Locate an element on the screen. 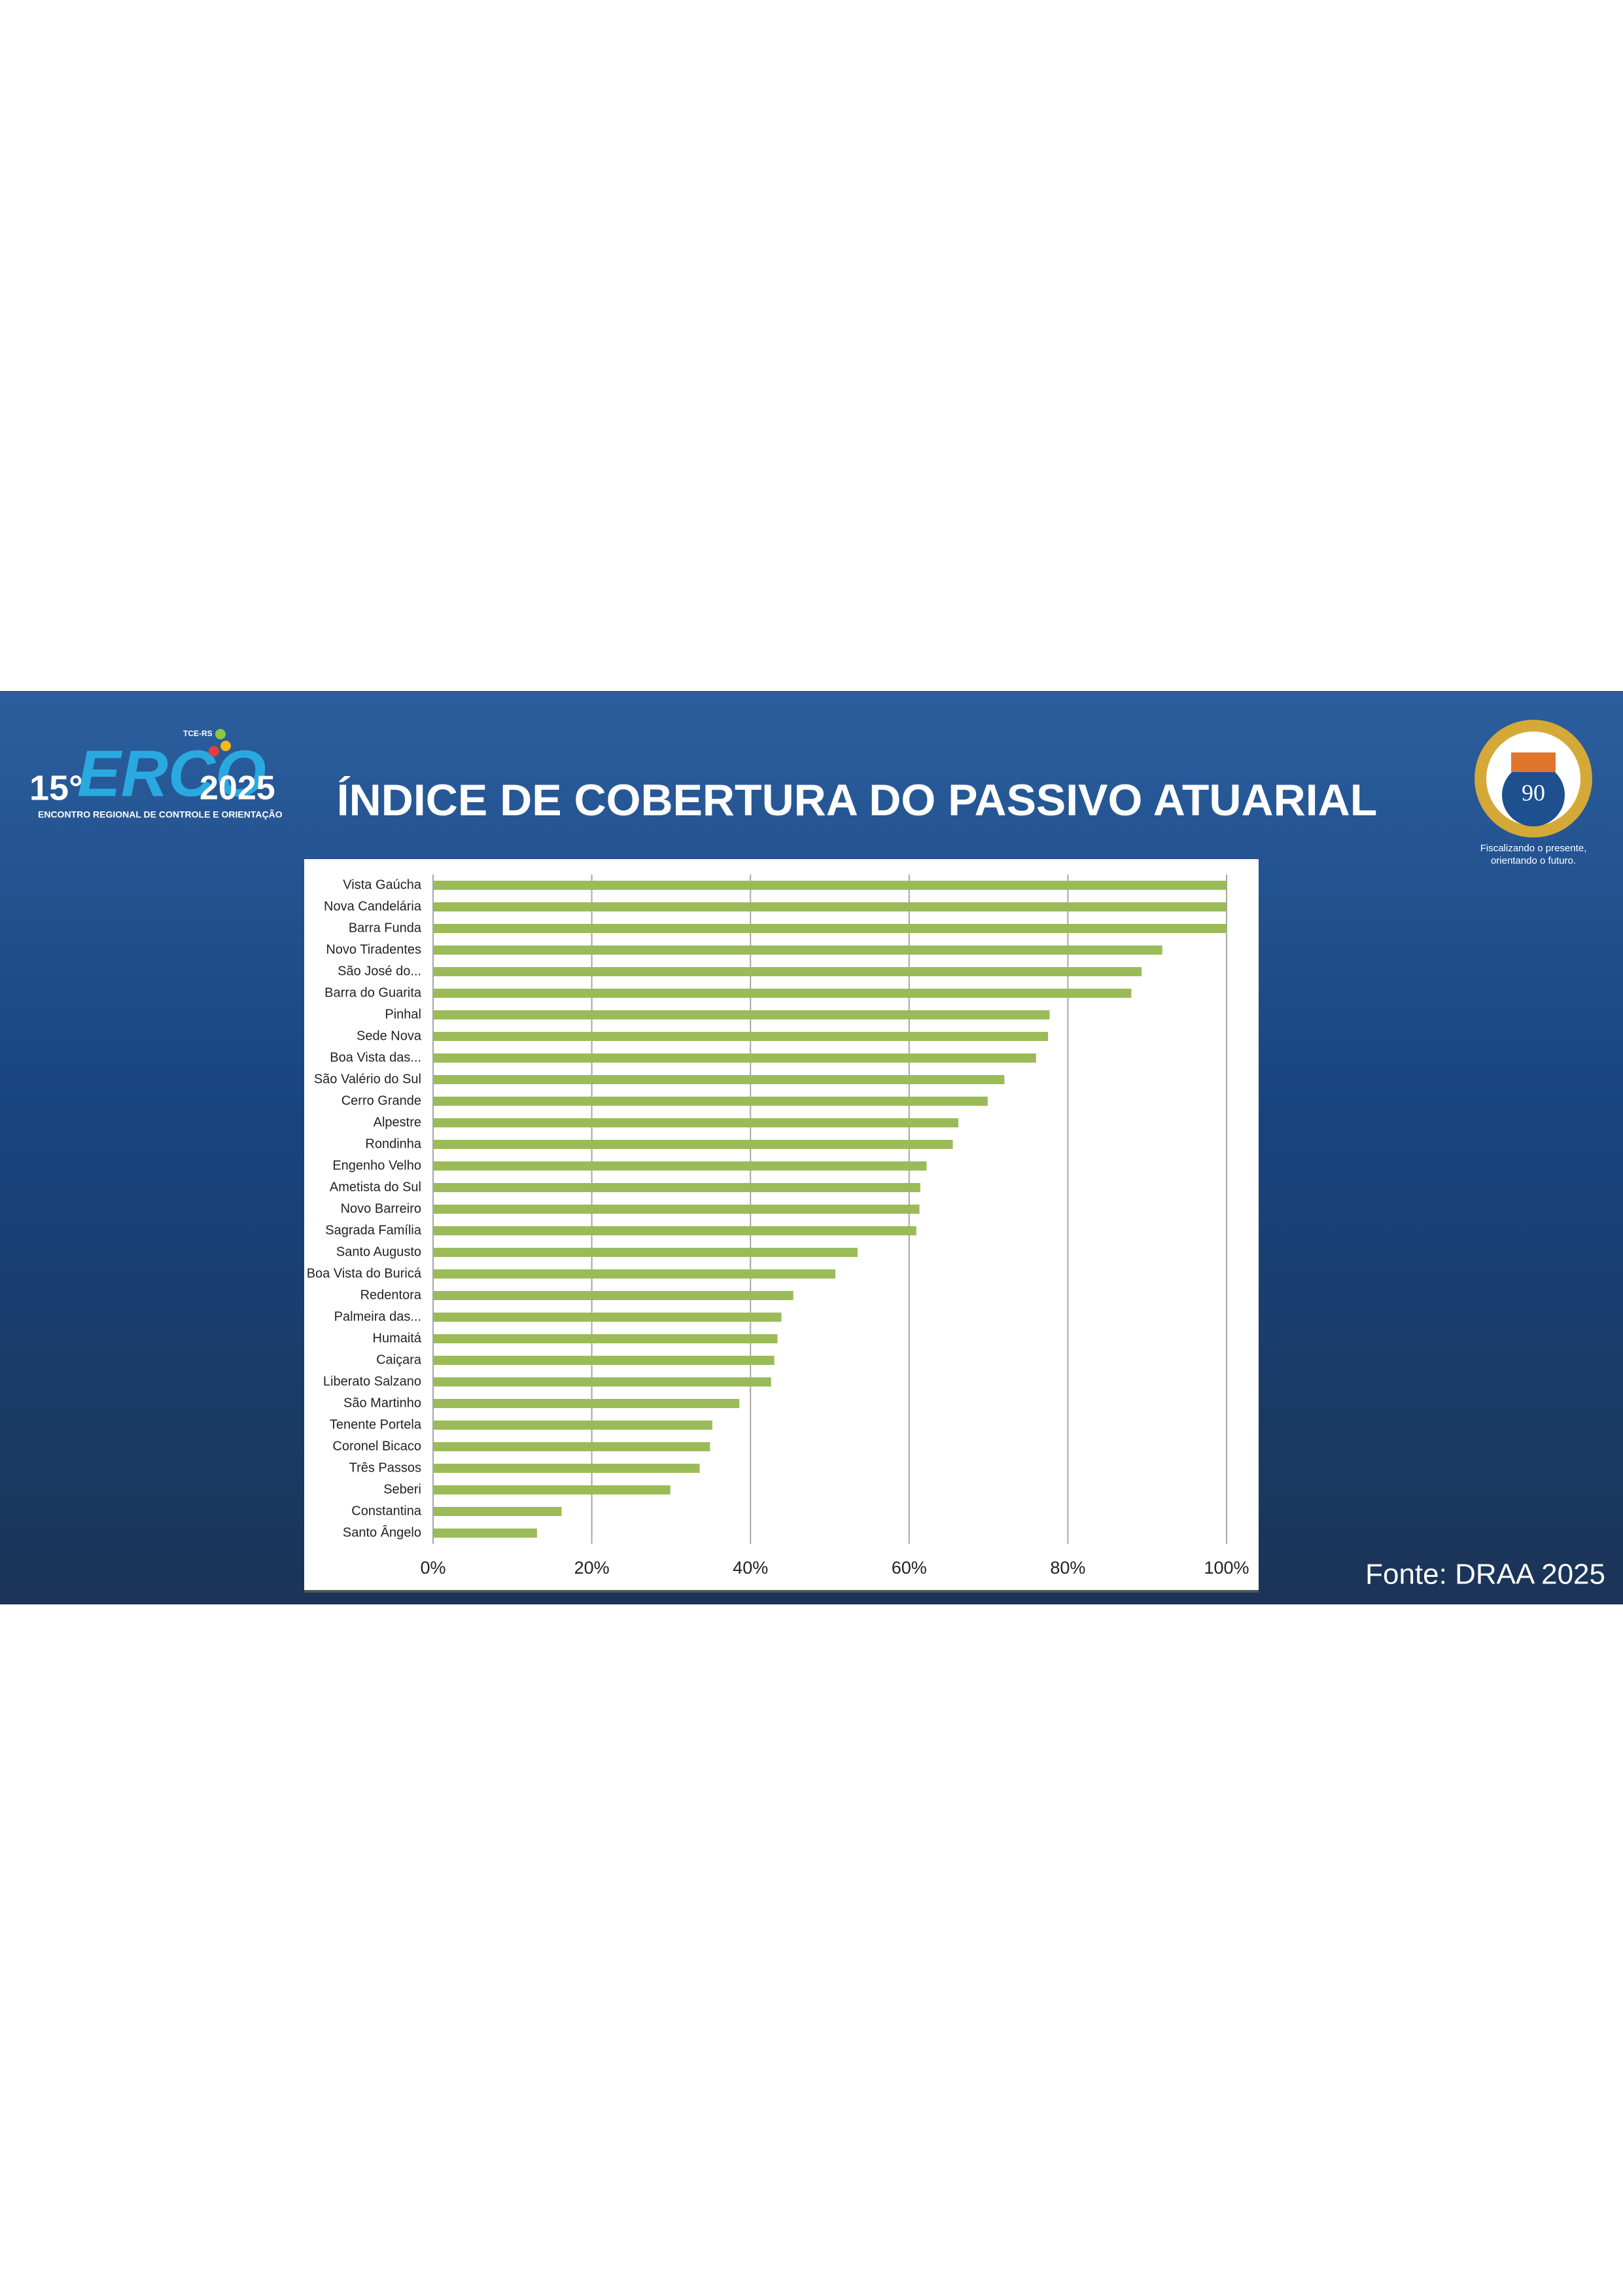 The width and height of the screenshot is (1623, 2296). logo-org: TCE-RS is located at coordinates (198, 734).